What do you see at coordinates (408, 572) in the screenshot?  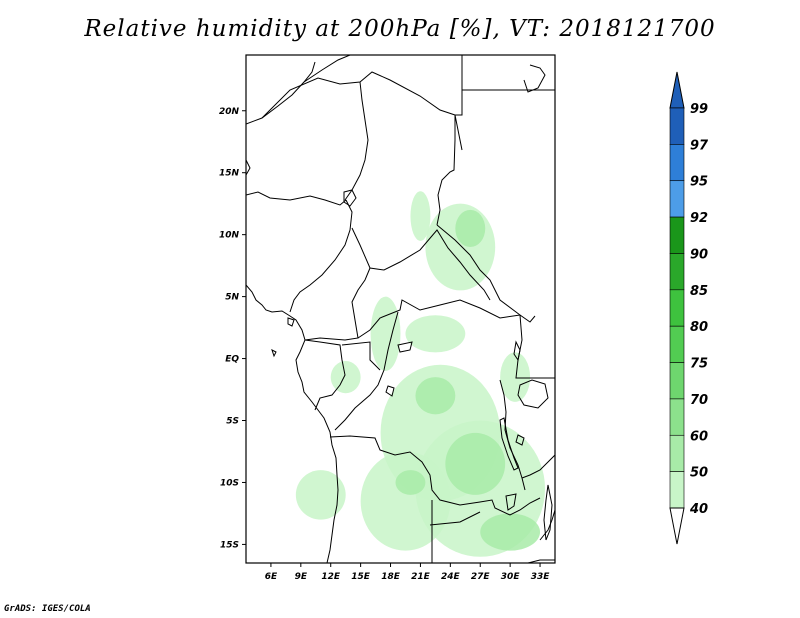 I see `x-axis: 6E 9E 12E 15E 18E 21E 24E 27E 30E 33E` at bounding box center [408, 572].